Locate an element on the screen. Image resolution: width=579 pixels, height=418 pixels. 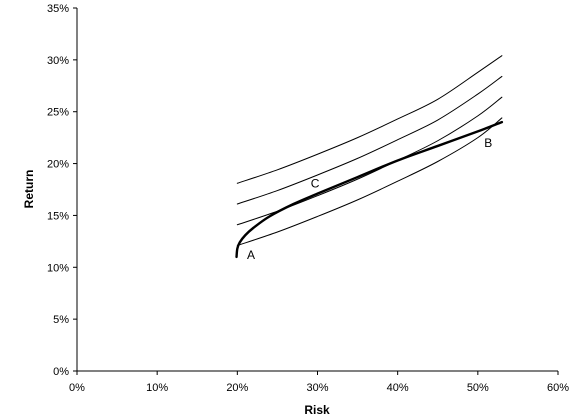
y-tick-label: 25% is located at coordinates (58, 113).